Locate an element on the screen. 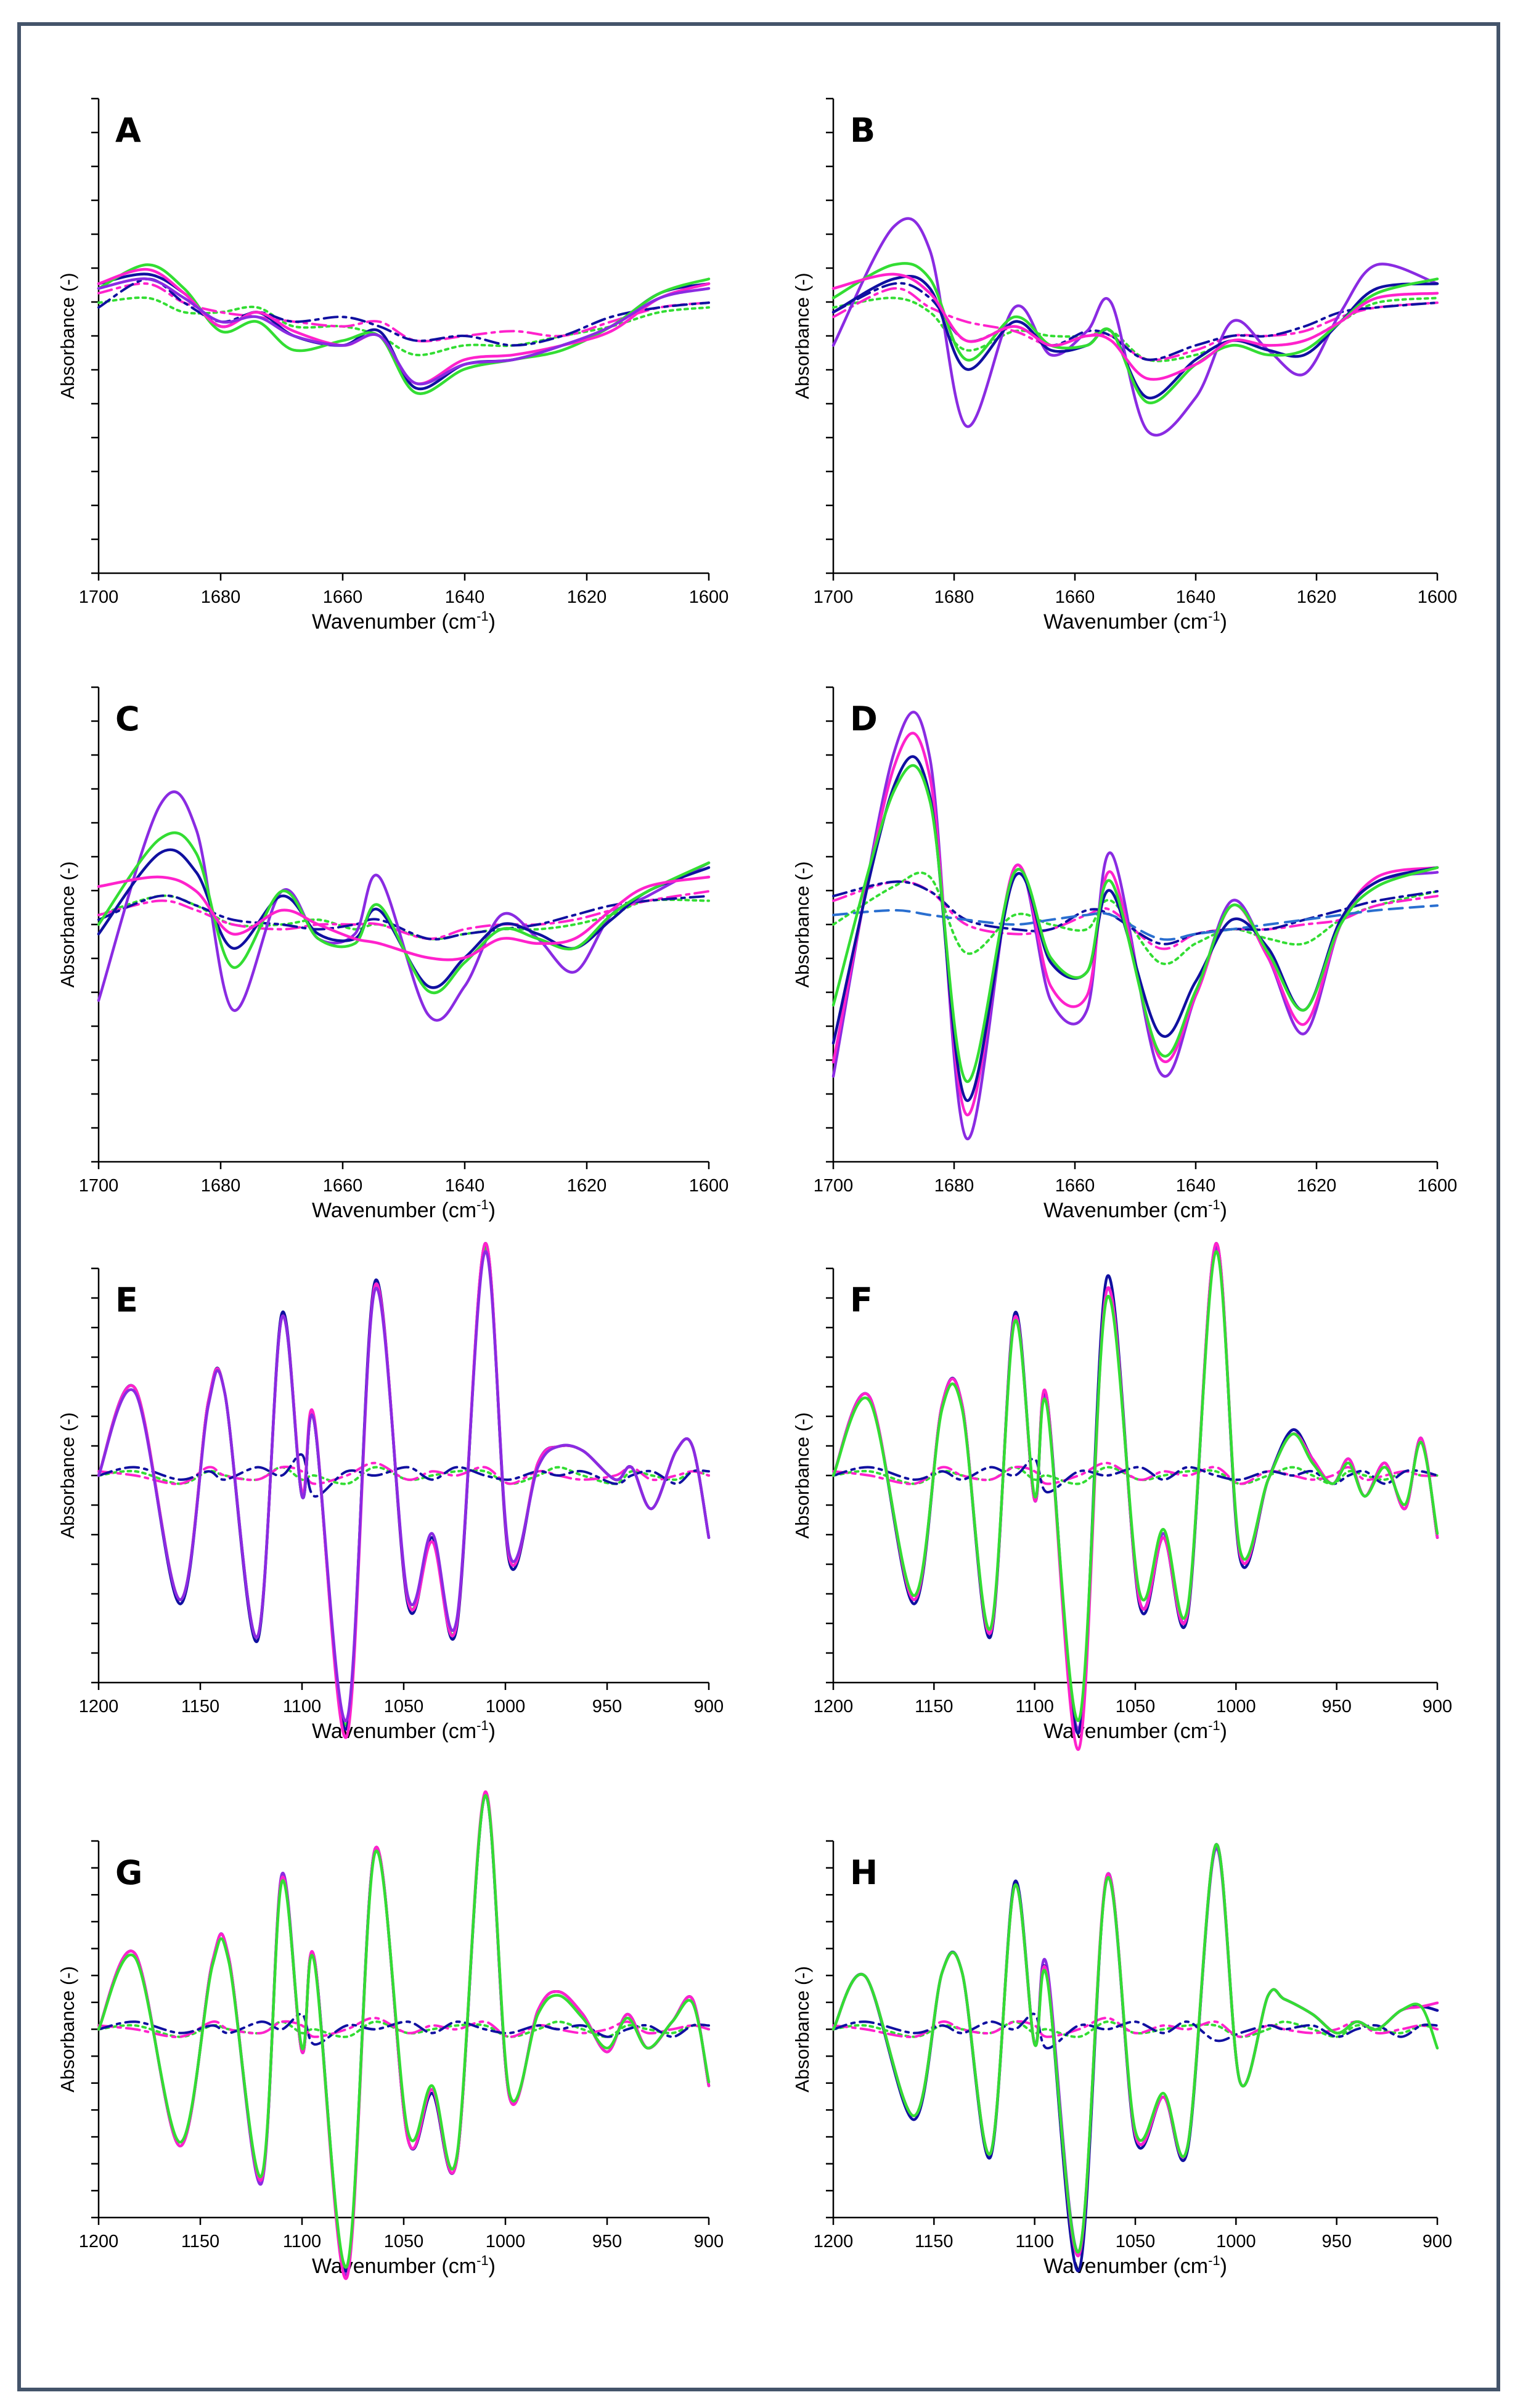 This screenshot has width=1523, height=2408. panel-label: A is located at coordinates (128, 130).